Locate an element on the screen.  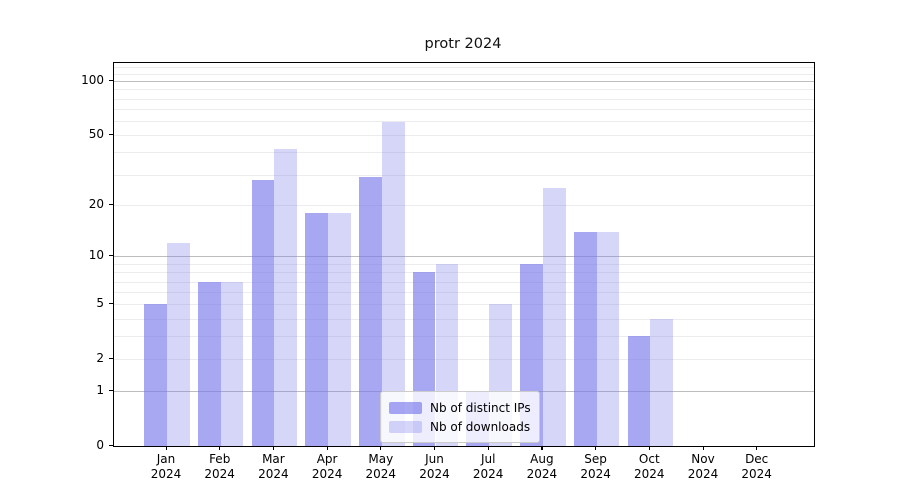
x-tick-month: Aug is located at coordinates (542, 459).